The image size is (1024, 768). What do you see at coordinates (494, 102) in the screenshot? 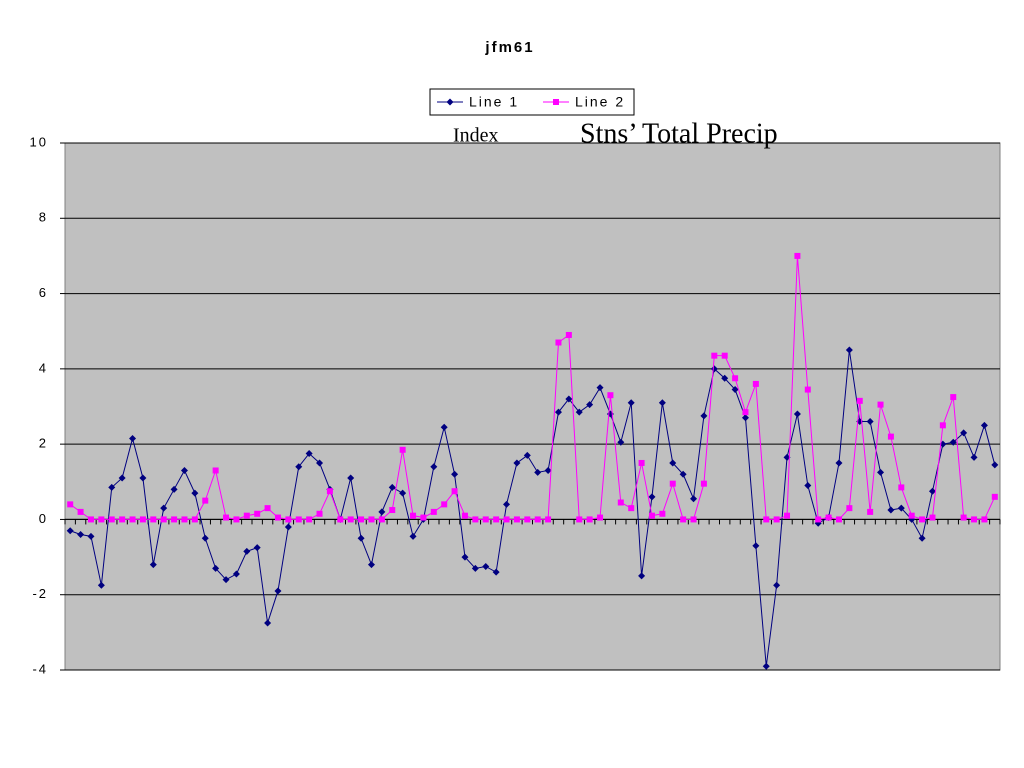
I see `legend-label: Line 1` at bounding box center [494, 102].